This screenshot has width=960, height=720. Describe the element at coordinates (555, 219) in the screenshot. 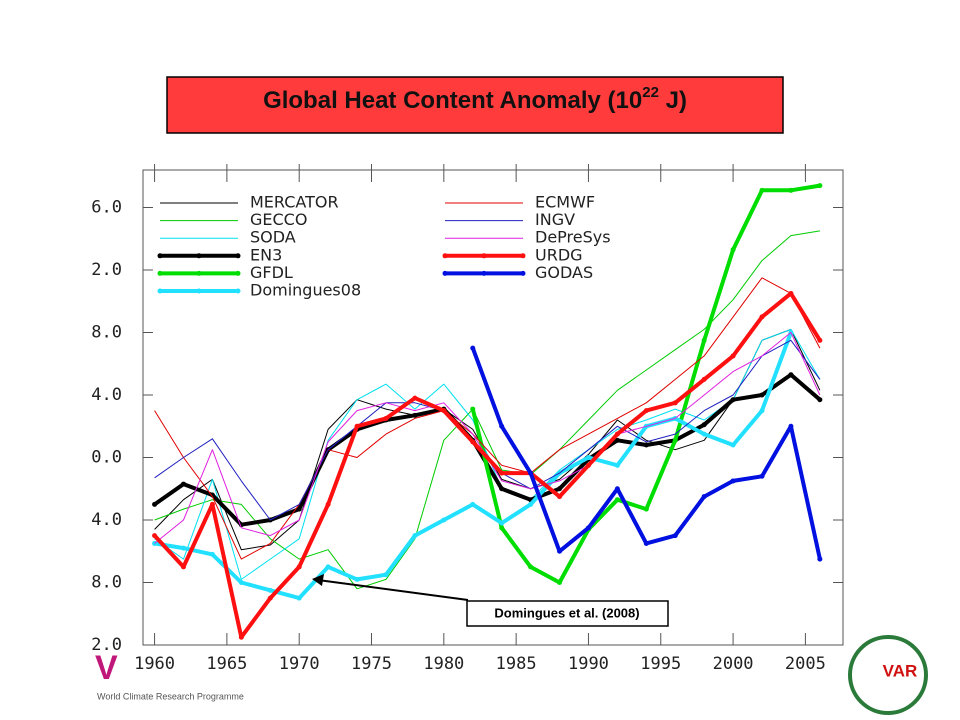

I see `legend-label: INGV` at that location.